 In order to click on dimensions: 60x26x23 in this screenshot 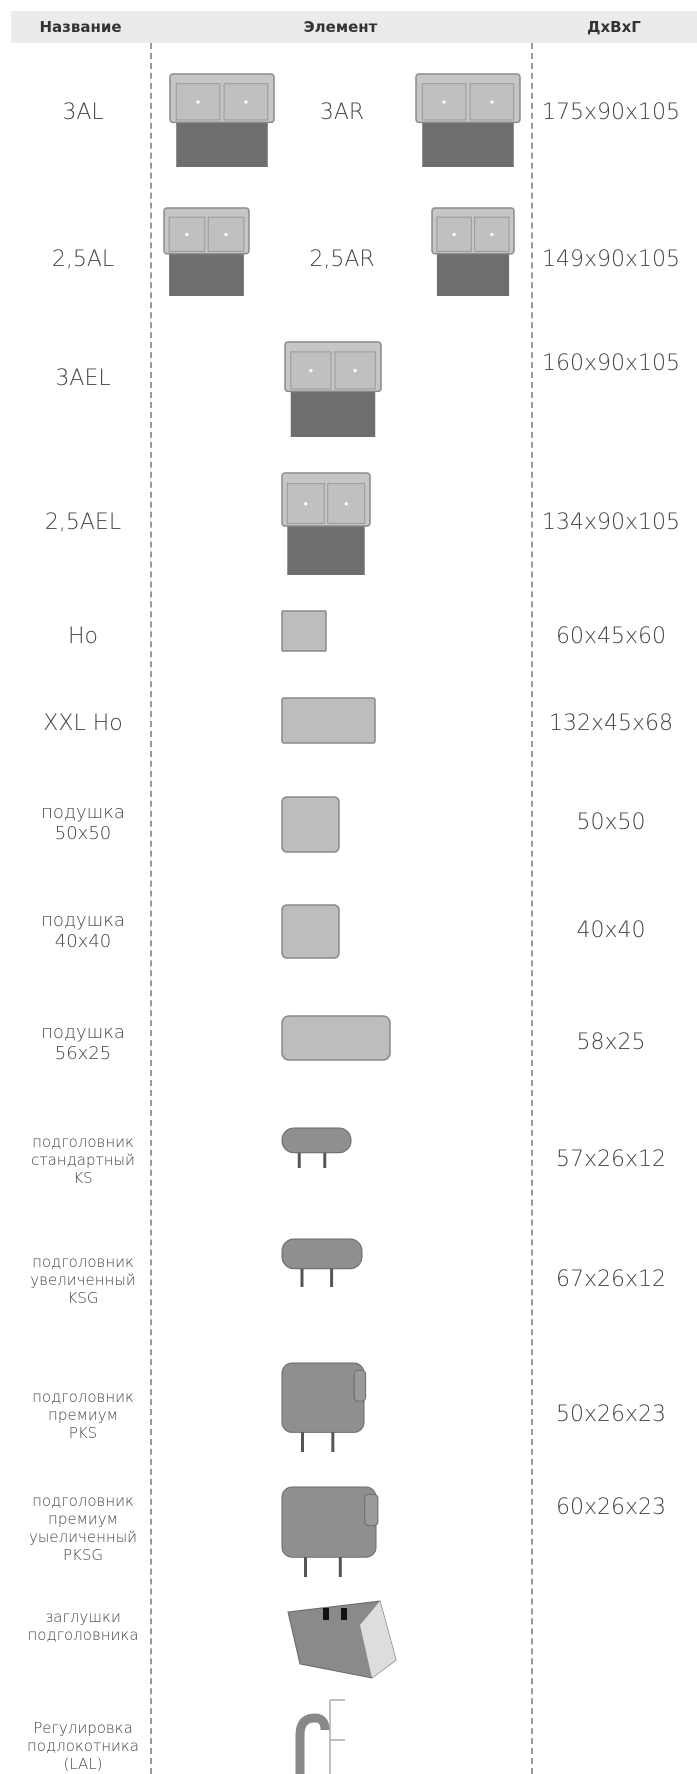, I will do `click(611, 1507)`.